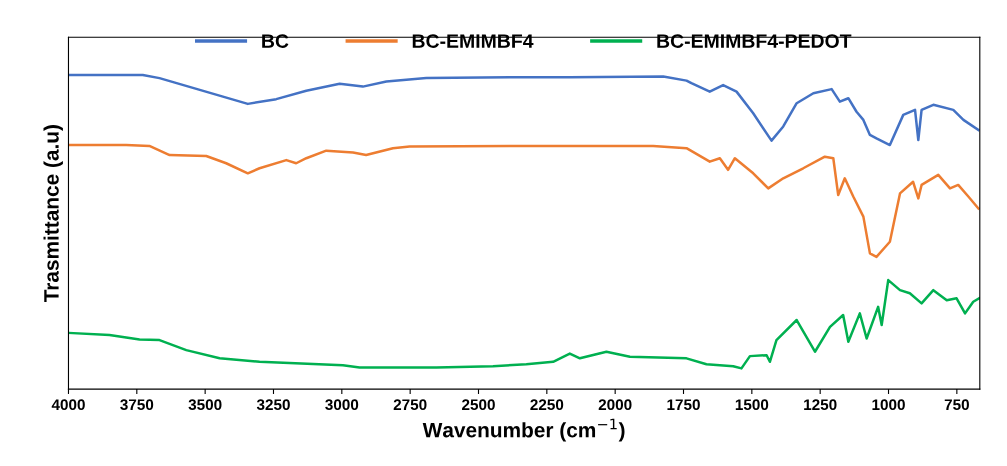 This screenshot has height=466, width=1007. I want to click on x-tick-label: 750, so click(956, 405).